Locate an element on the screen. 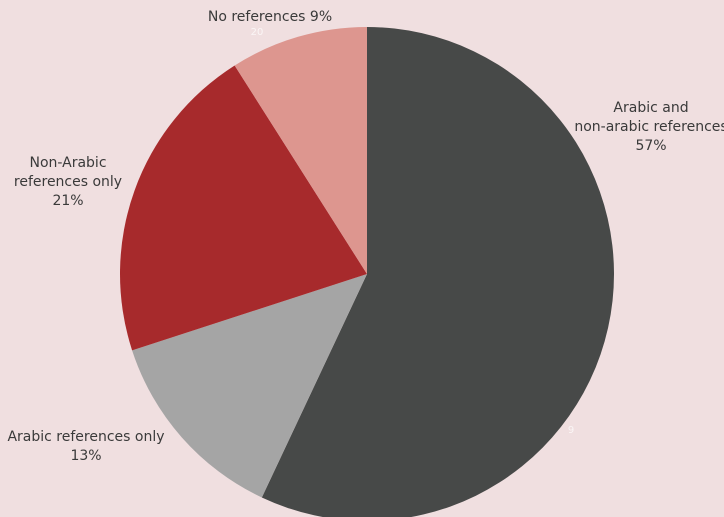 The image size is (724, 517). slice-label-0: Arabic and non-arabic references 57% is located at coordinates (649, 127).